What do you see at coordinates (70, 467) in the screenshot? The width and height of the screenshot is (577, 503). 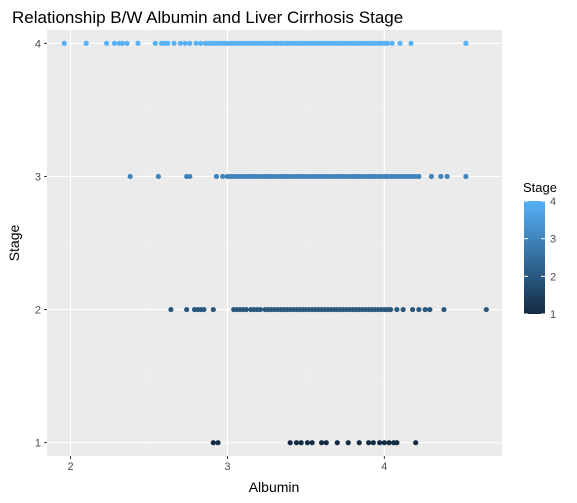 I see `x-tick-label: 2` at bounding box center [70, 467].